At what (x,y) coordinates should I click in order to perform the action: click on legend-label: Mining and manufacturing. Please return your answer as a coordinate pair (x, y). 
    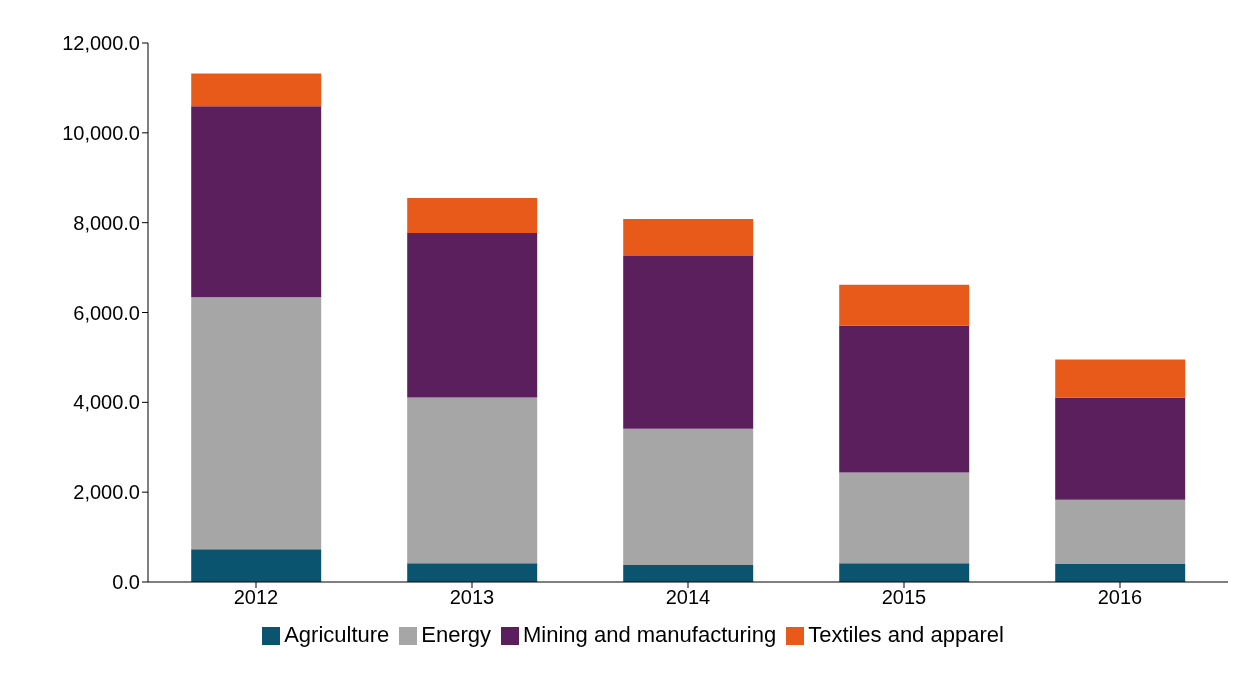
    Looking at the image, I should click on (650, 634).